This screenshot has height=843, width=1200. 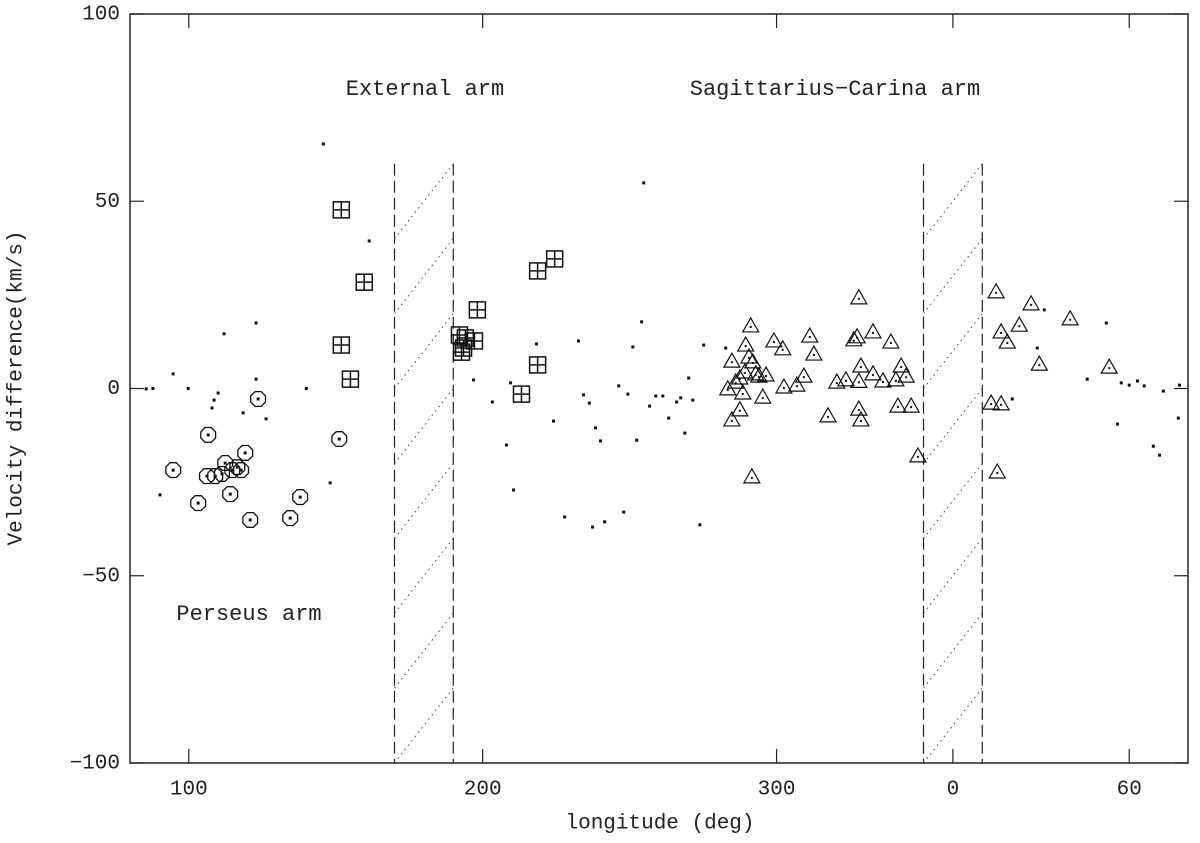 I want to click on y-axis-label: Velocity difference(km/s), so click(x=17, y=387).